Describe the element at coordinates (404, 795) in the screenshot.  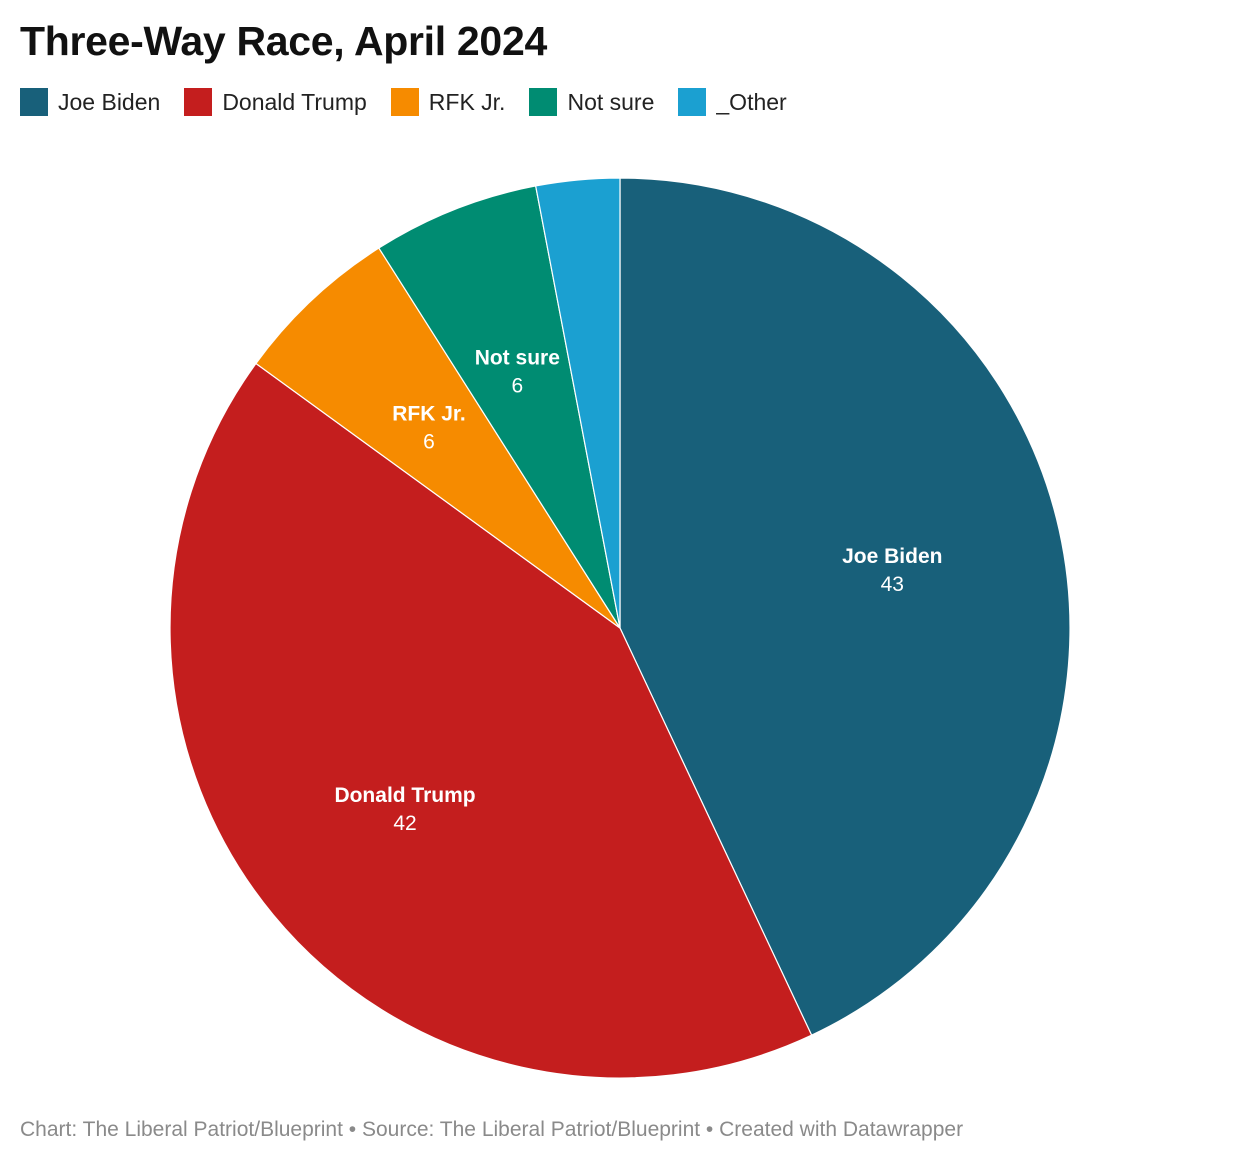
I see `slice-label-donald-trump: Donald Trump` at that location.